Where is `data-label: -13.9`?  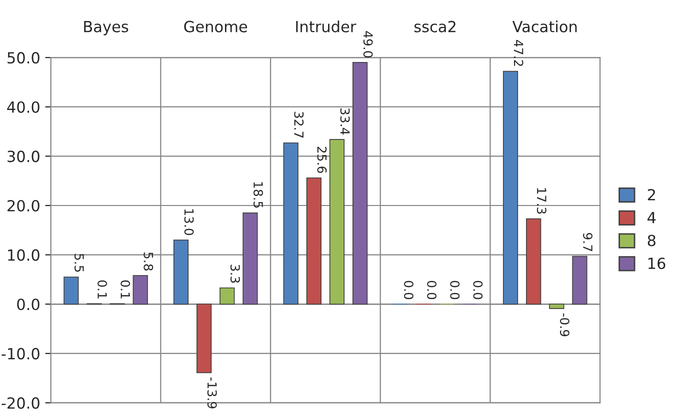 data-label: -13.9 is located at coordinates (212, 392).